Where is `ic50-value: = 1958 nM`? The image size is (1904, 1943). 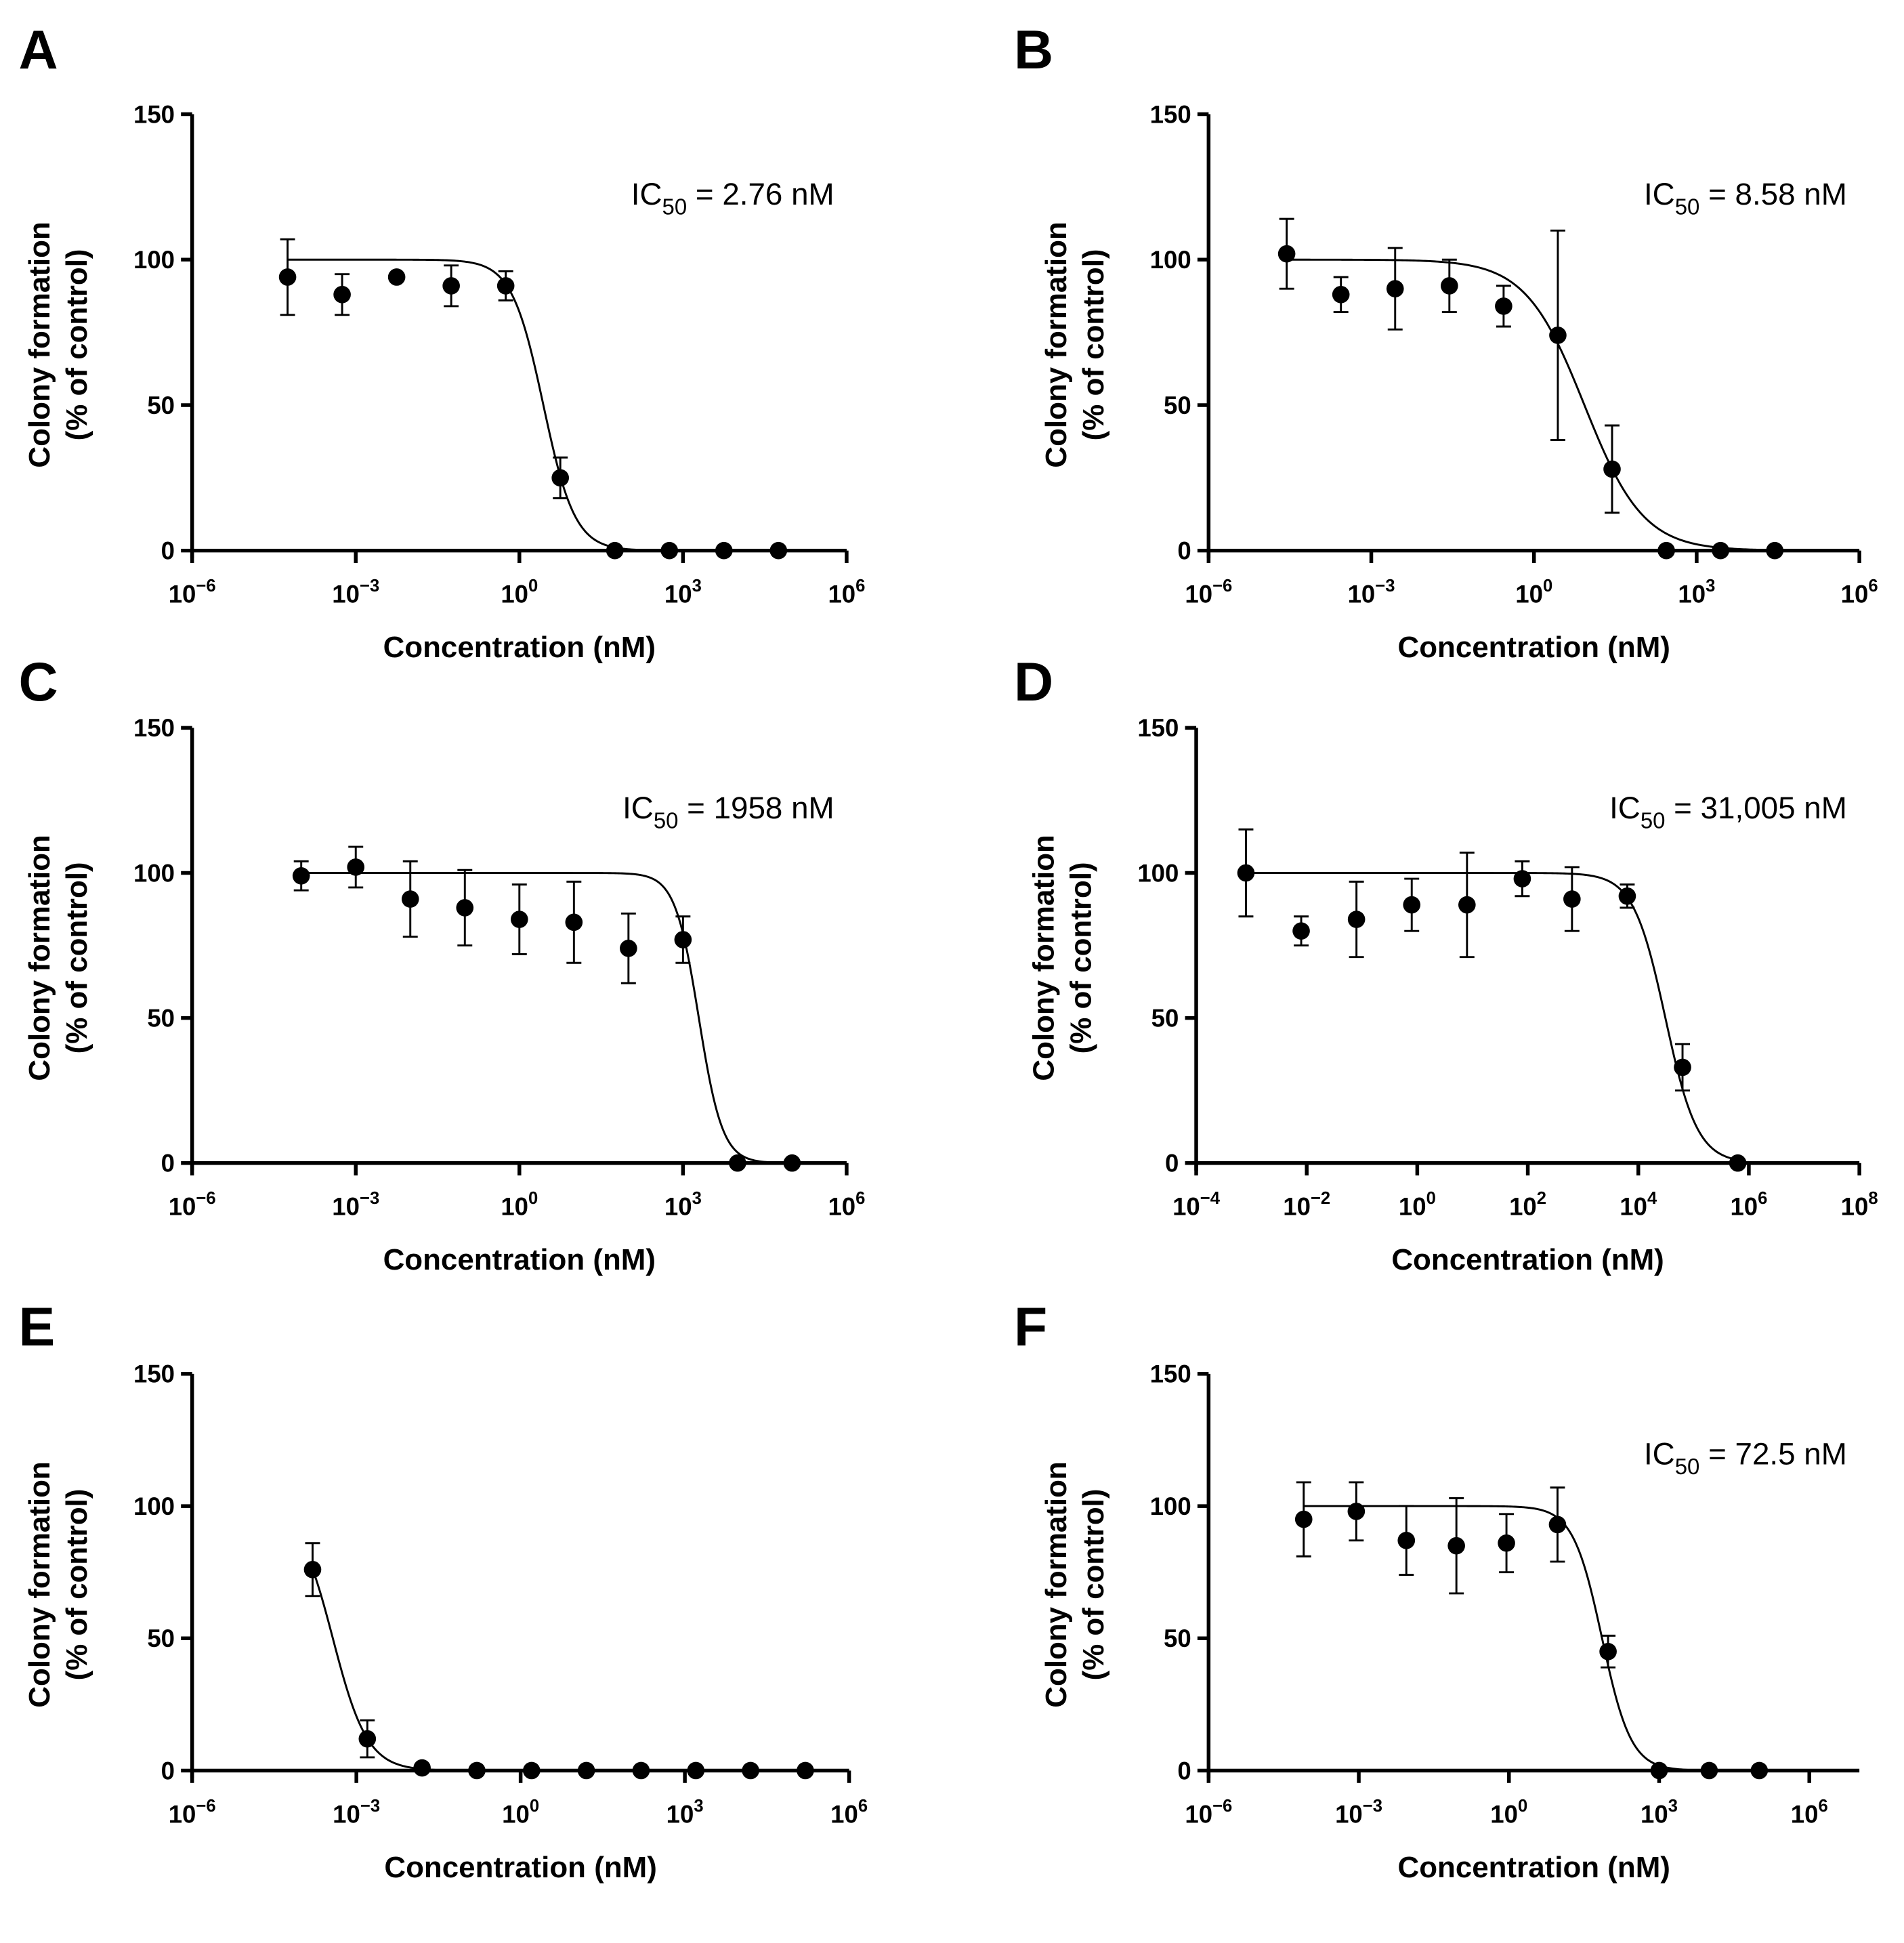 ic50-value: = 1958 nM is located at coordinates (756, 808).